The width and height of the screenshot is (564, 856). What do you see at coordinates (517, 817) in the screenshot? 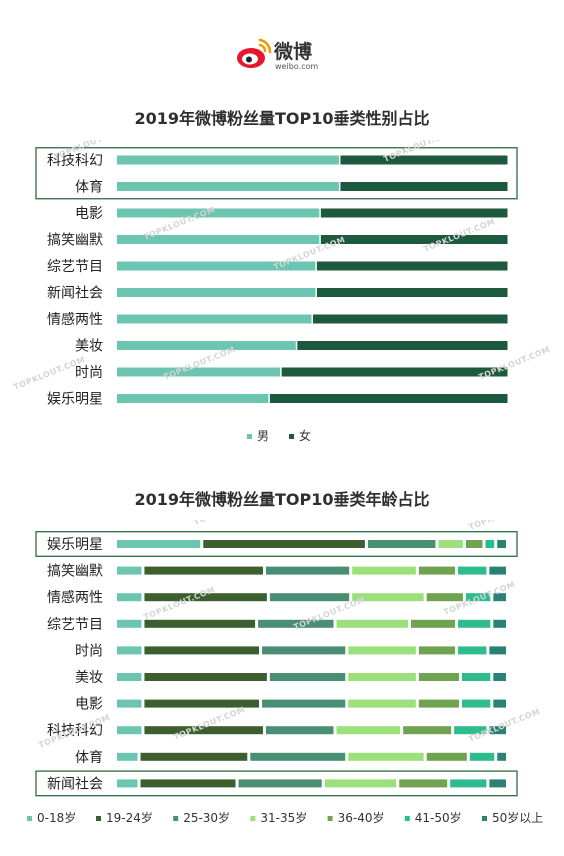
I see `legend-label: 50岁以上` at bounding box center [517, 817].